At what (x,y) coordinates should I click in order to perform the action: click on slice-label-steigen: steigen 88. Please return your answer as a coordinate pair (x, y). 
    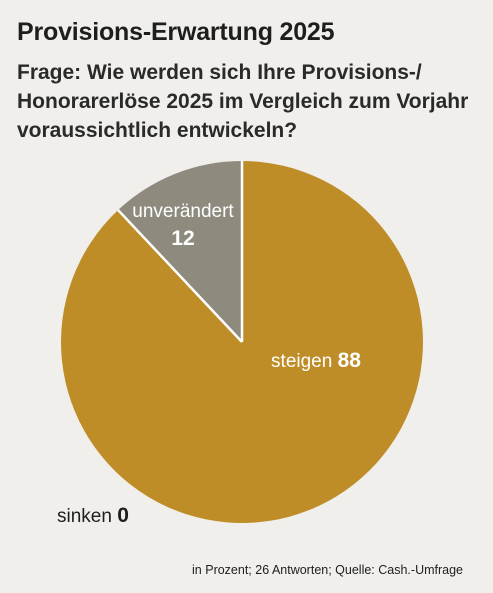
    Looking at the image, I should click on (316, 360).